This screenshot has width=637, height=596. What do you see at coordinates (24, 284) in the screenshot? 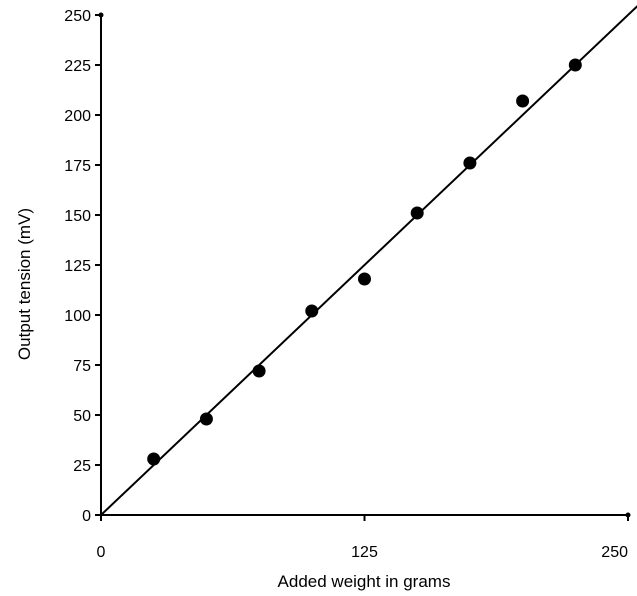
I see `y-axis-title: Output tension (mV)` at bounding box center [24, 284].